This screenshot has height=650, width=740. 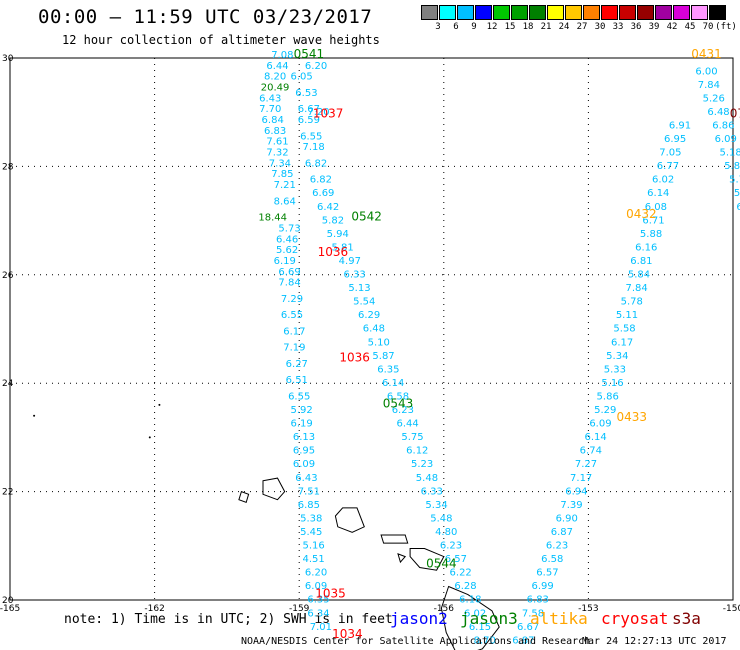 I want to click on wave-height-value: 6.12, so click(x=417, y=451).